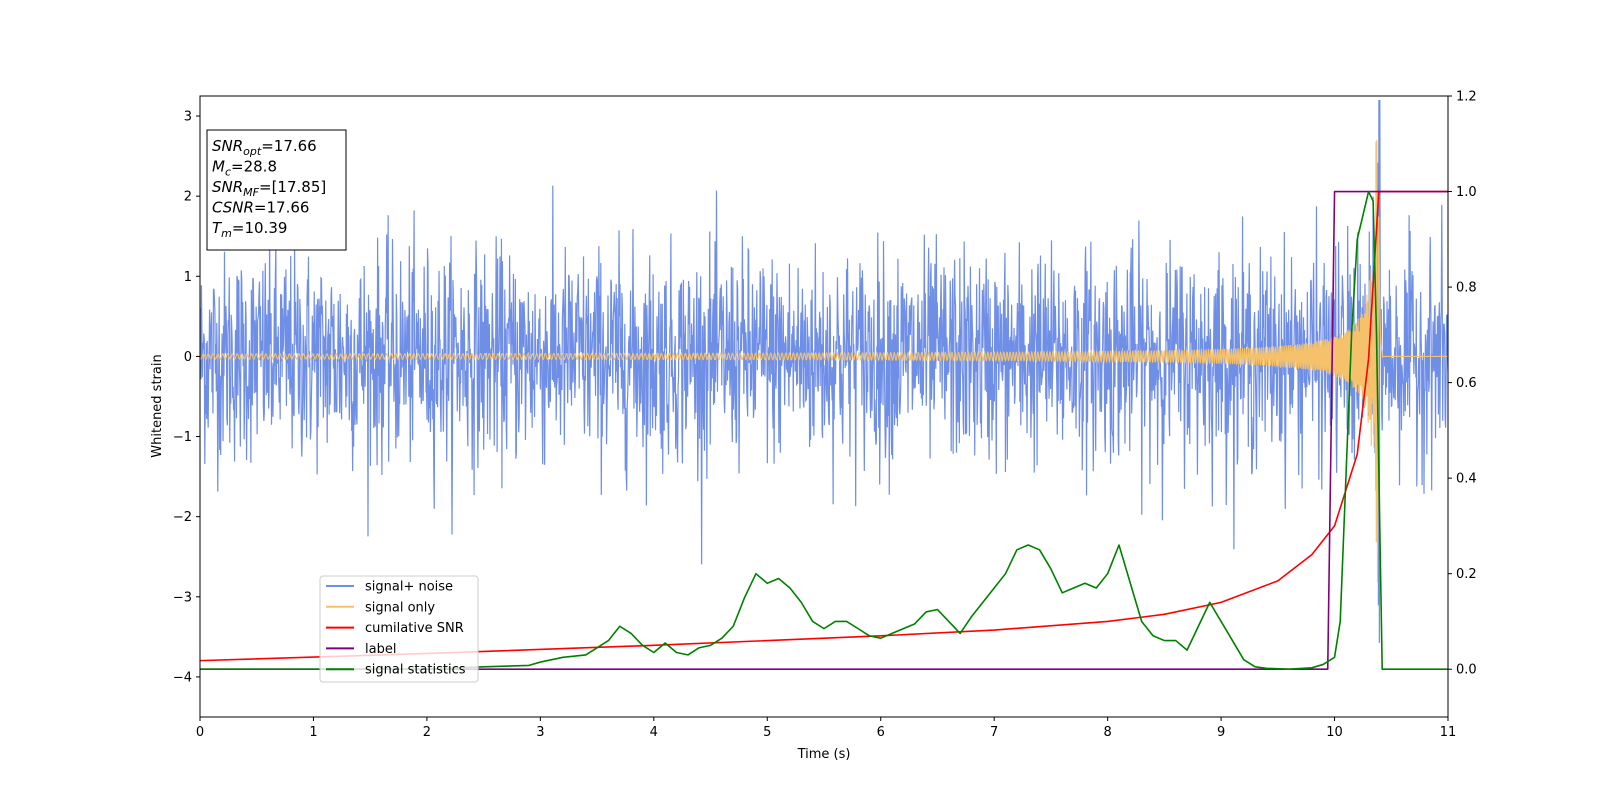 This screenshot has height=800, width=1600. I want to click on y-right-tick-label: 1.0, so click(1466, 192).